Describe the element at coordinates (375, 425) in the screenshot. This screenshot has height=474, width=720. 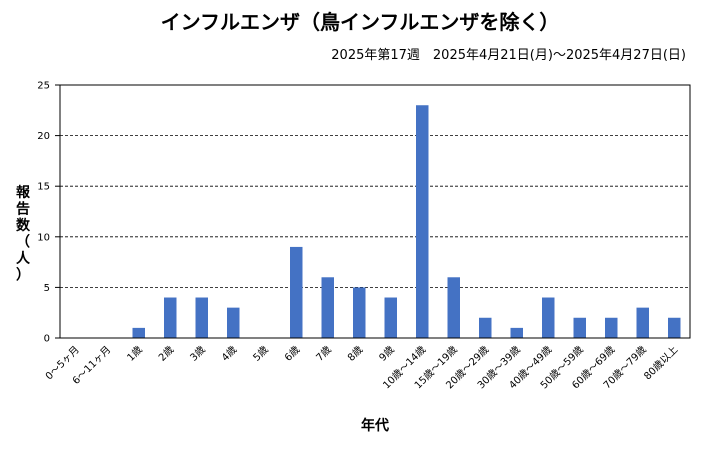
I see `x-axis-label: 年代` at that location.